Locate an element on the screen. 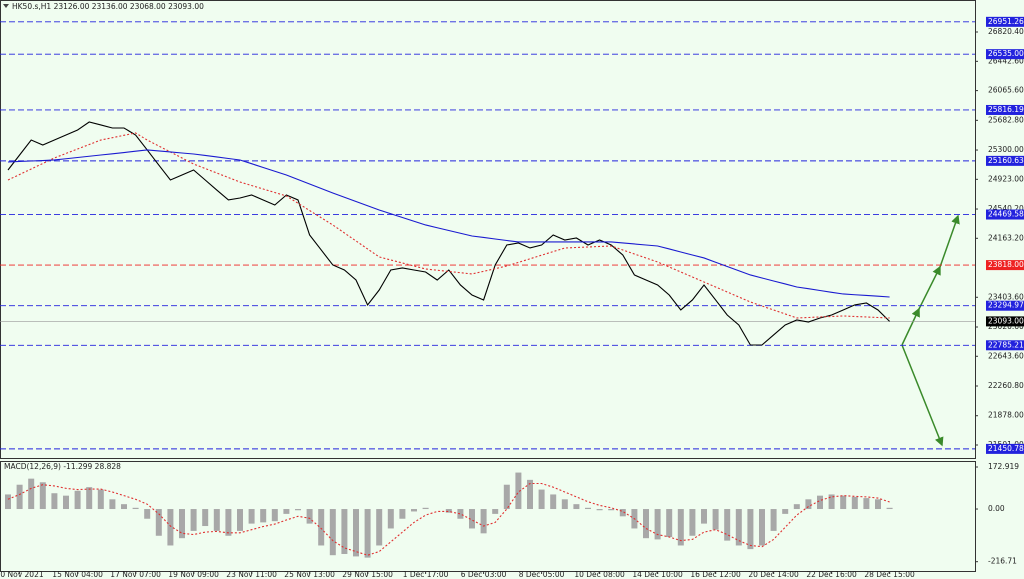 The height and width of the screenshot is (579, 1024). y-tick-label: 23020.60 is located at coordinates (1006, 326).